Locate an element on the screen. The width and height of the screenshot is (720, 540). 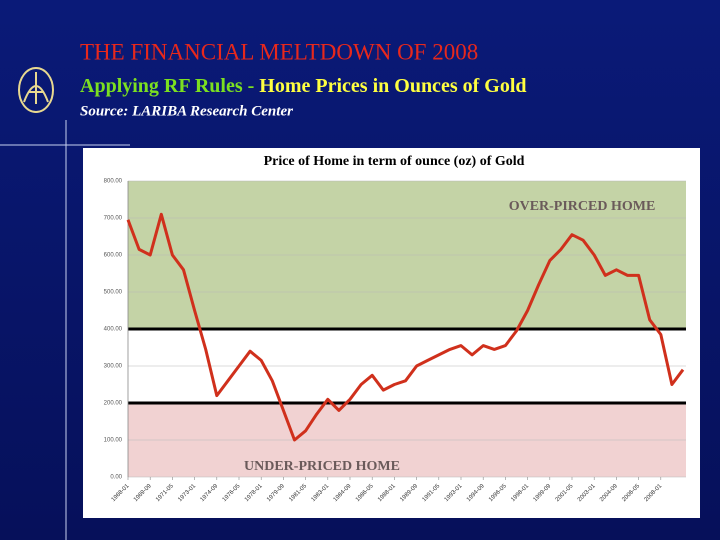
y-tick-label: 600.00 is located at coordinates (113, 256).